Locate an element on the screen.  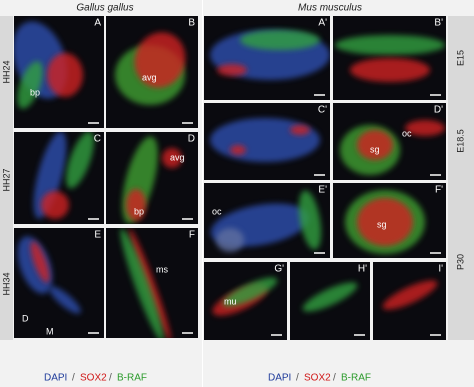
stage-label: E15 is located at coordinates (460, 58).